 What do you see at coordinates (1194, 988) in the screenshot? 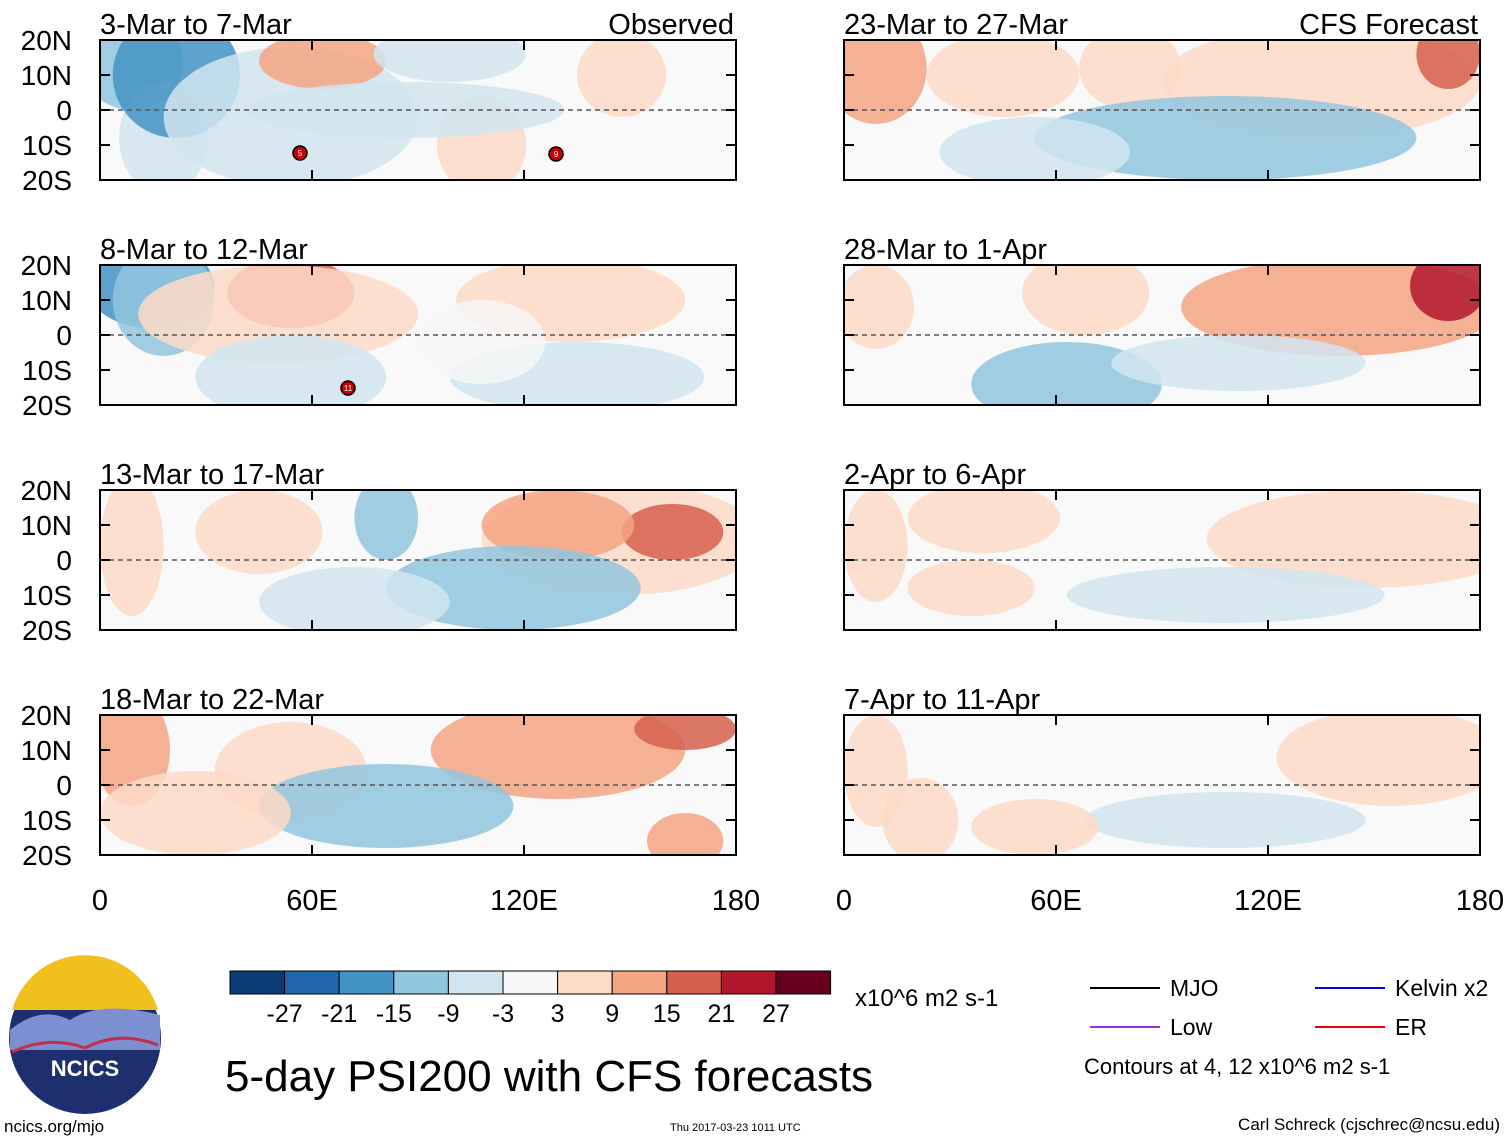
I see `legend-label: MJO` at bounding box center [1194, 988].